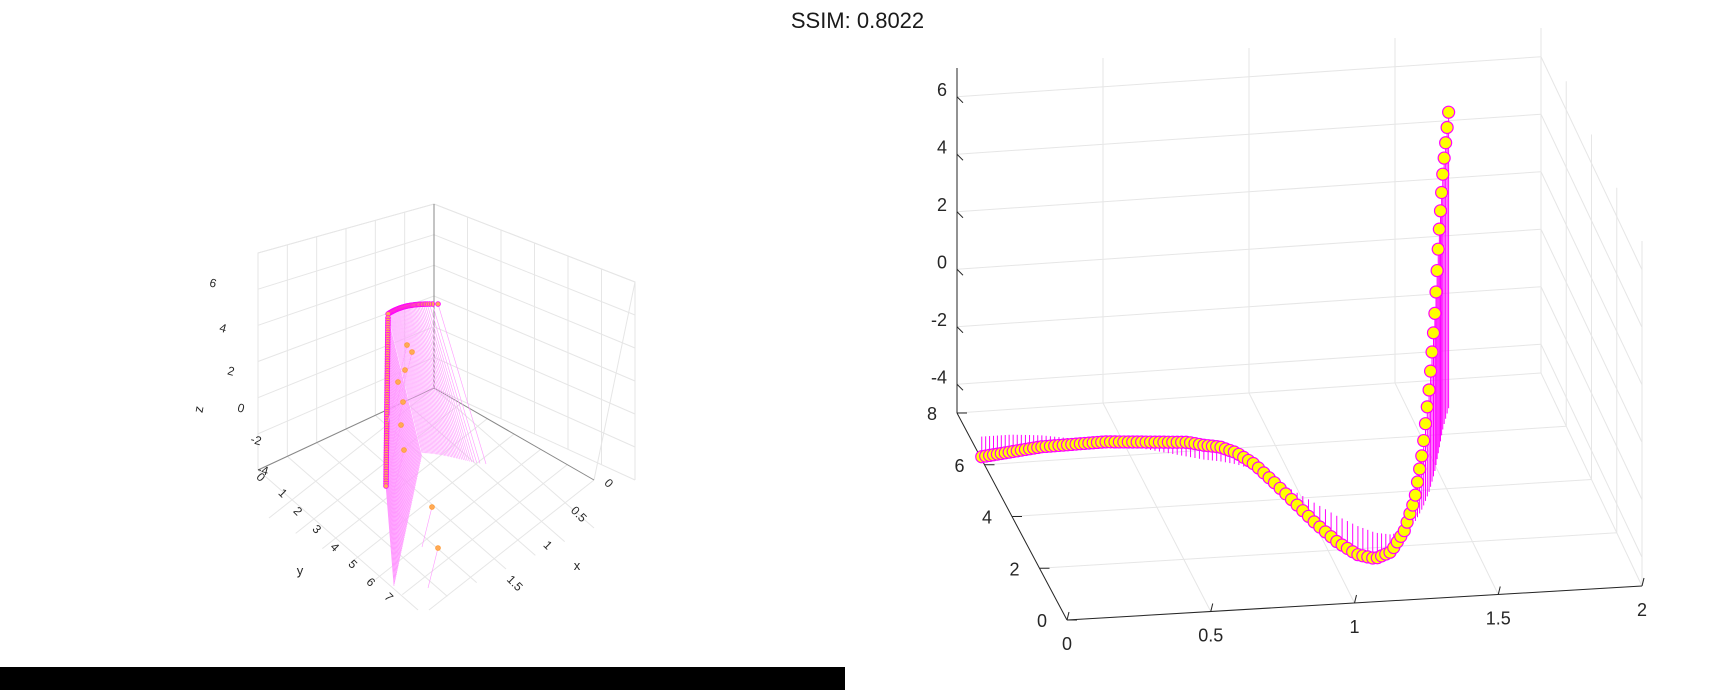  What do you see at coordinates (942, 147) in the screenshot?
I see `z-tick-label: 4` at bounding box center [942, 147].